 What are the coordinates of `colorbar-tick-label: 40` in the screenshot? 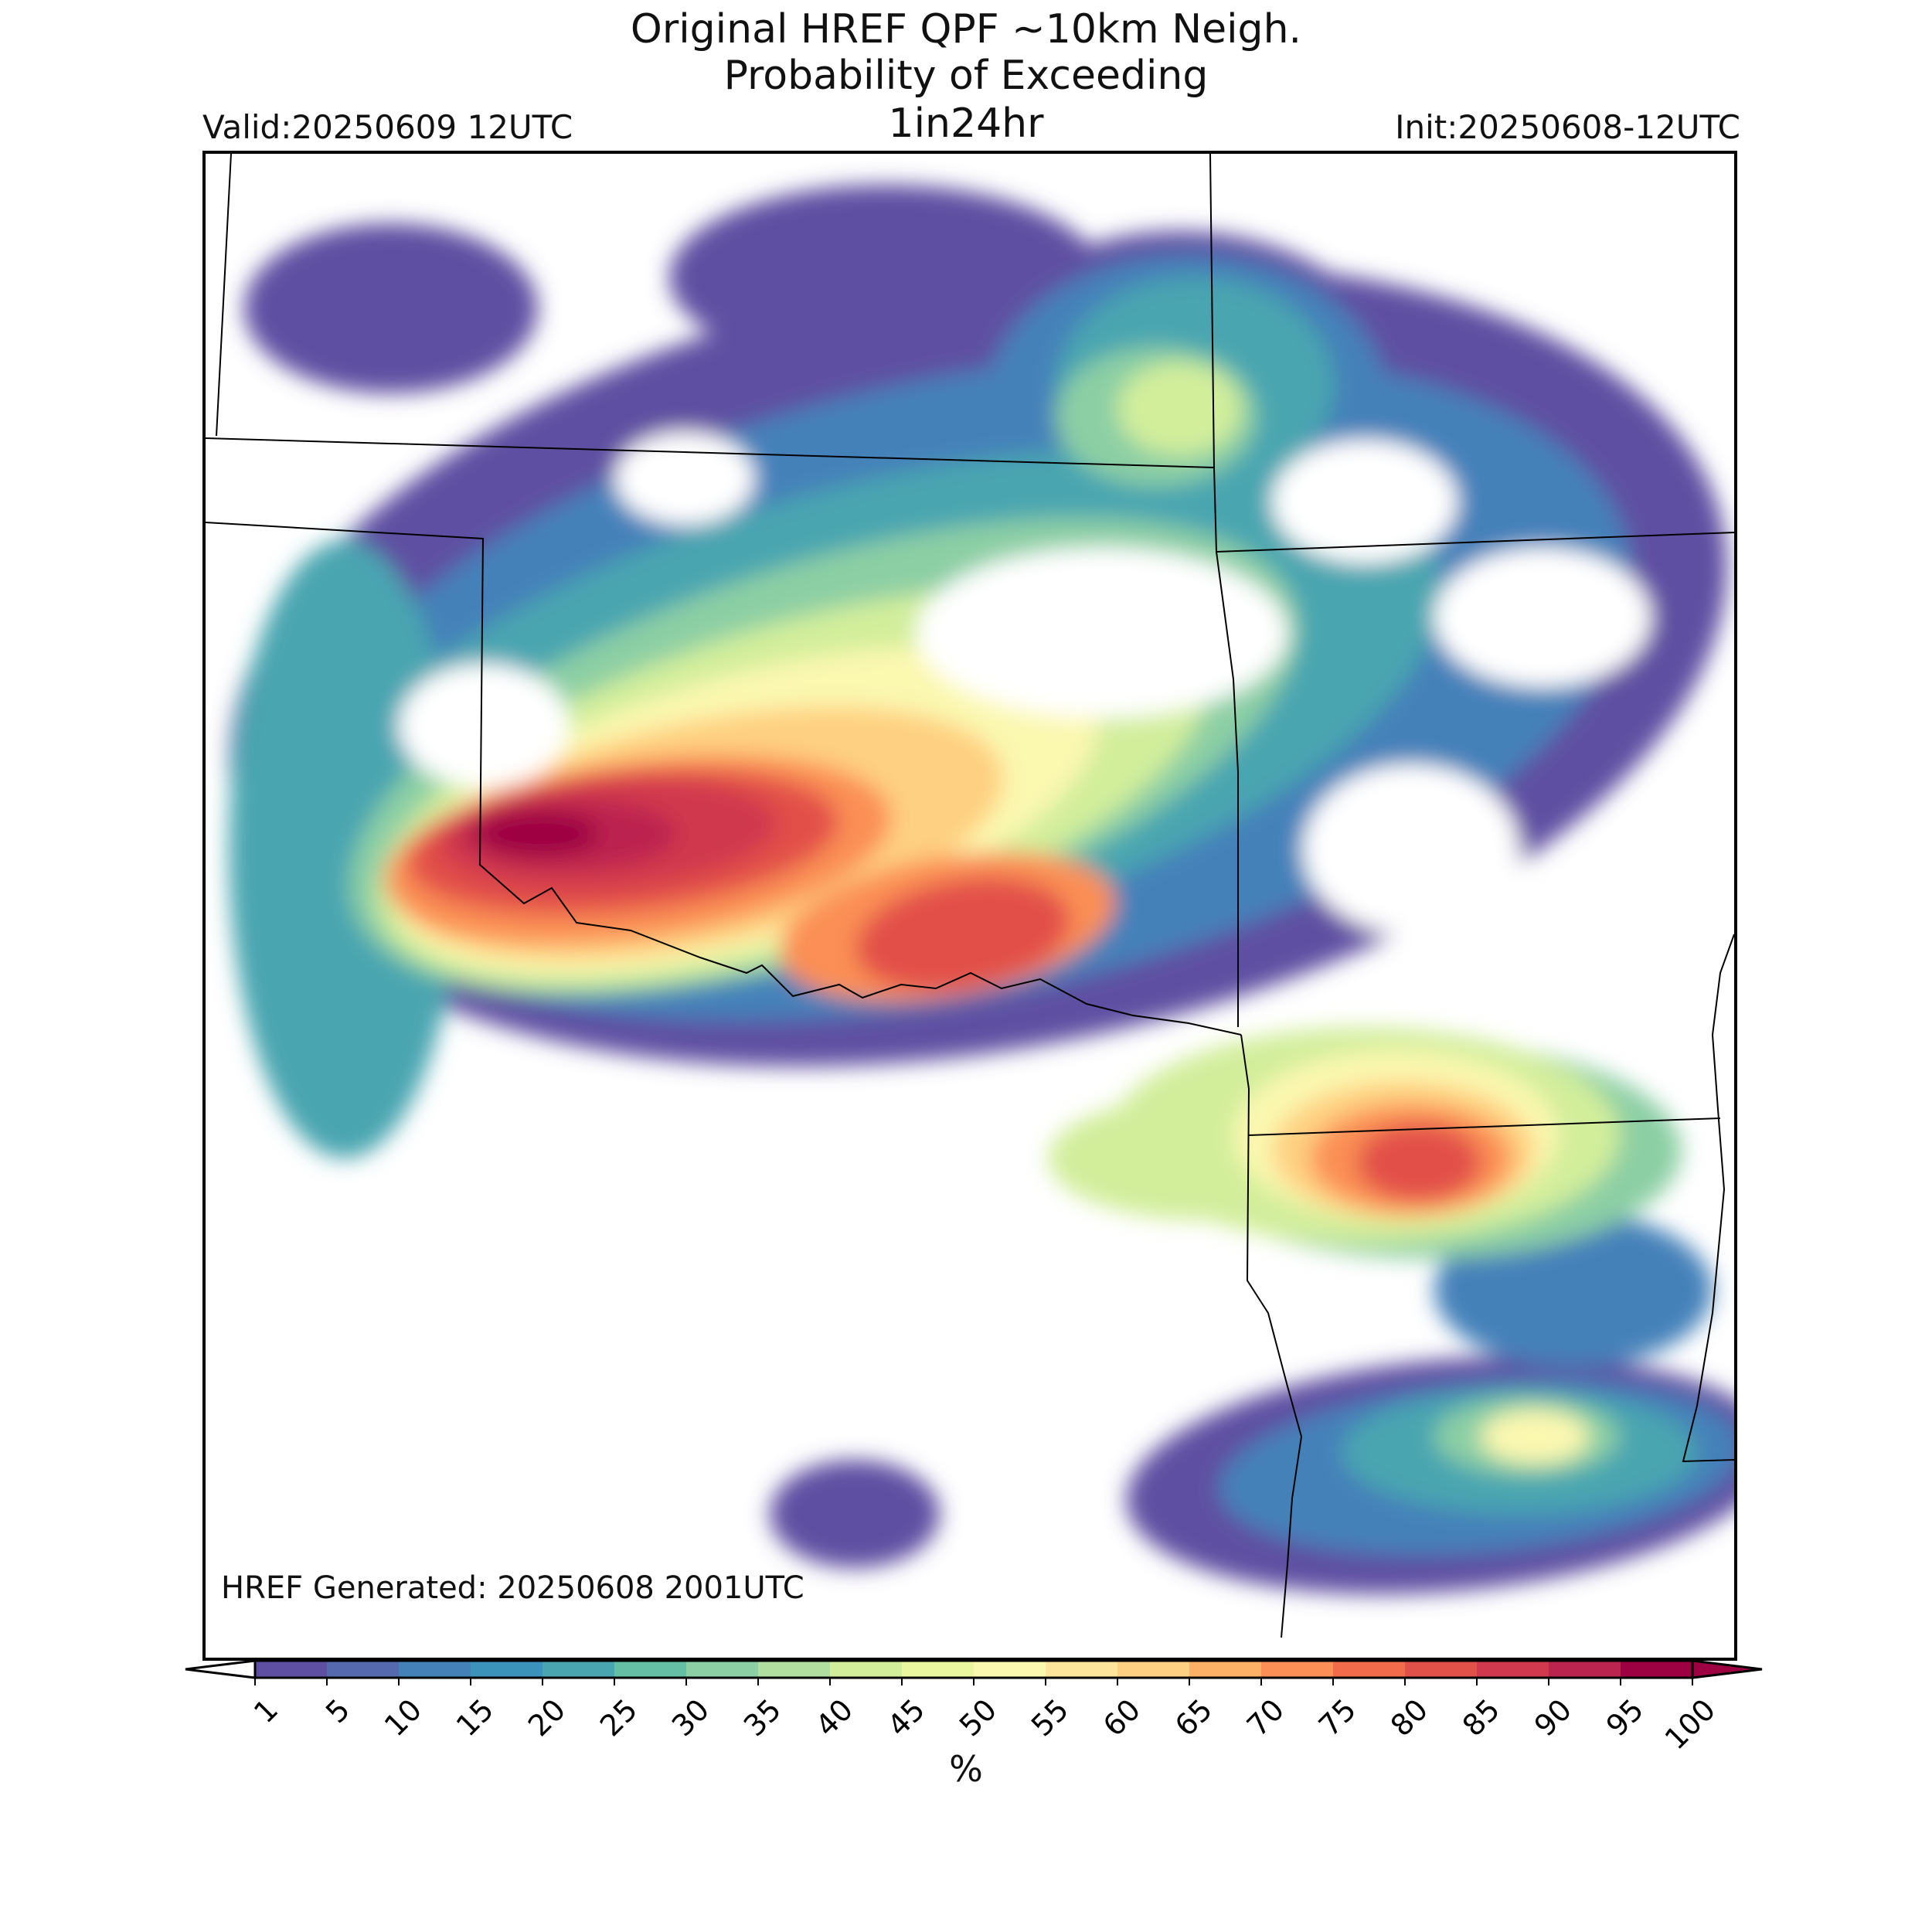 It's located at (834, 1717).